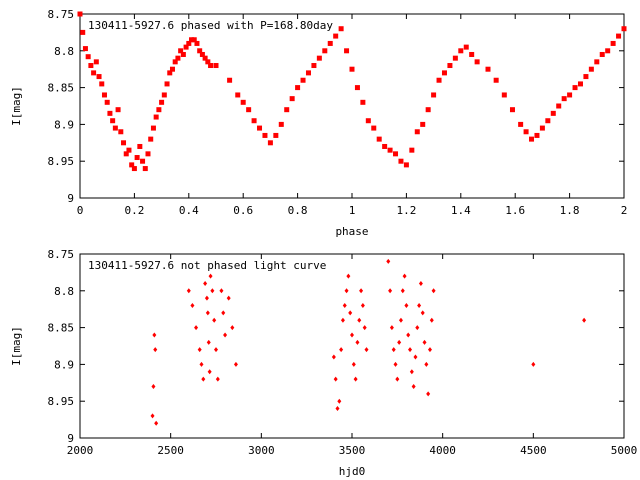 The width and height of the screenshot is (640, 480). I want to click on phased-x-tick-label: 1.6, so click(515, 210).